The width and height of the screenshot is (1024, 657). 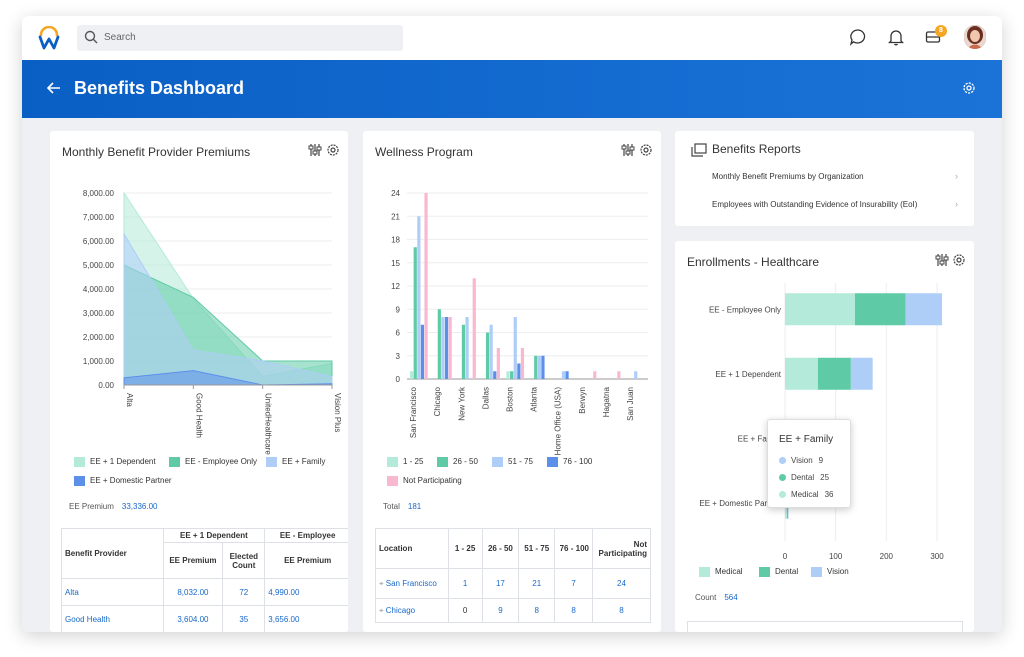 What do you see at coordinates (512, 38) in the screenshot?
I see `top-bar: Search 8` at bounding box center [512, 38].